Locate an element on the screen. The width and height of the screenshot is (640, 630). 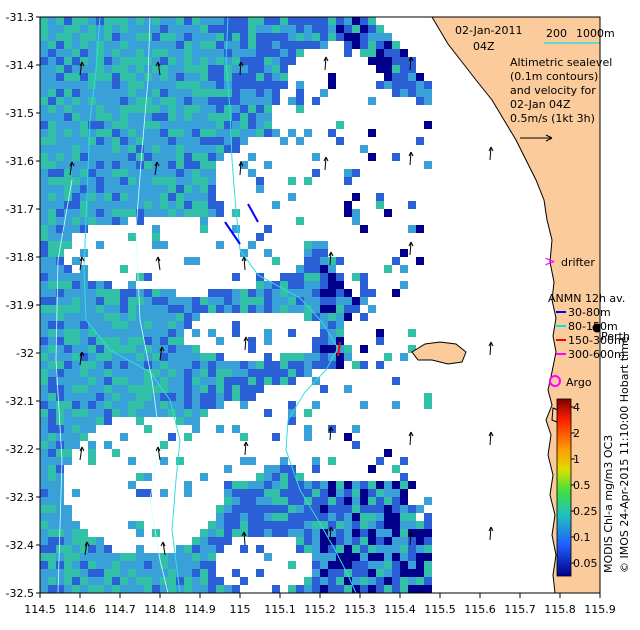
y-tick-label: -31.4 is located at coordinates (20, 65).